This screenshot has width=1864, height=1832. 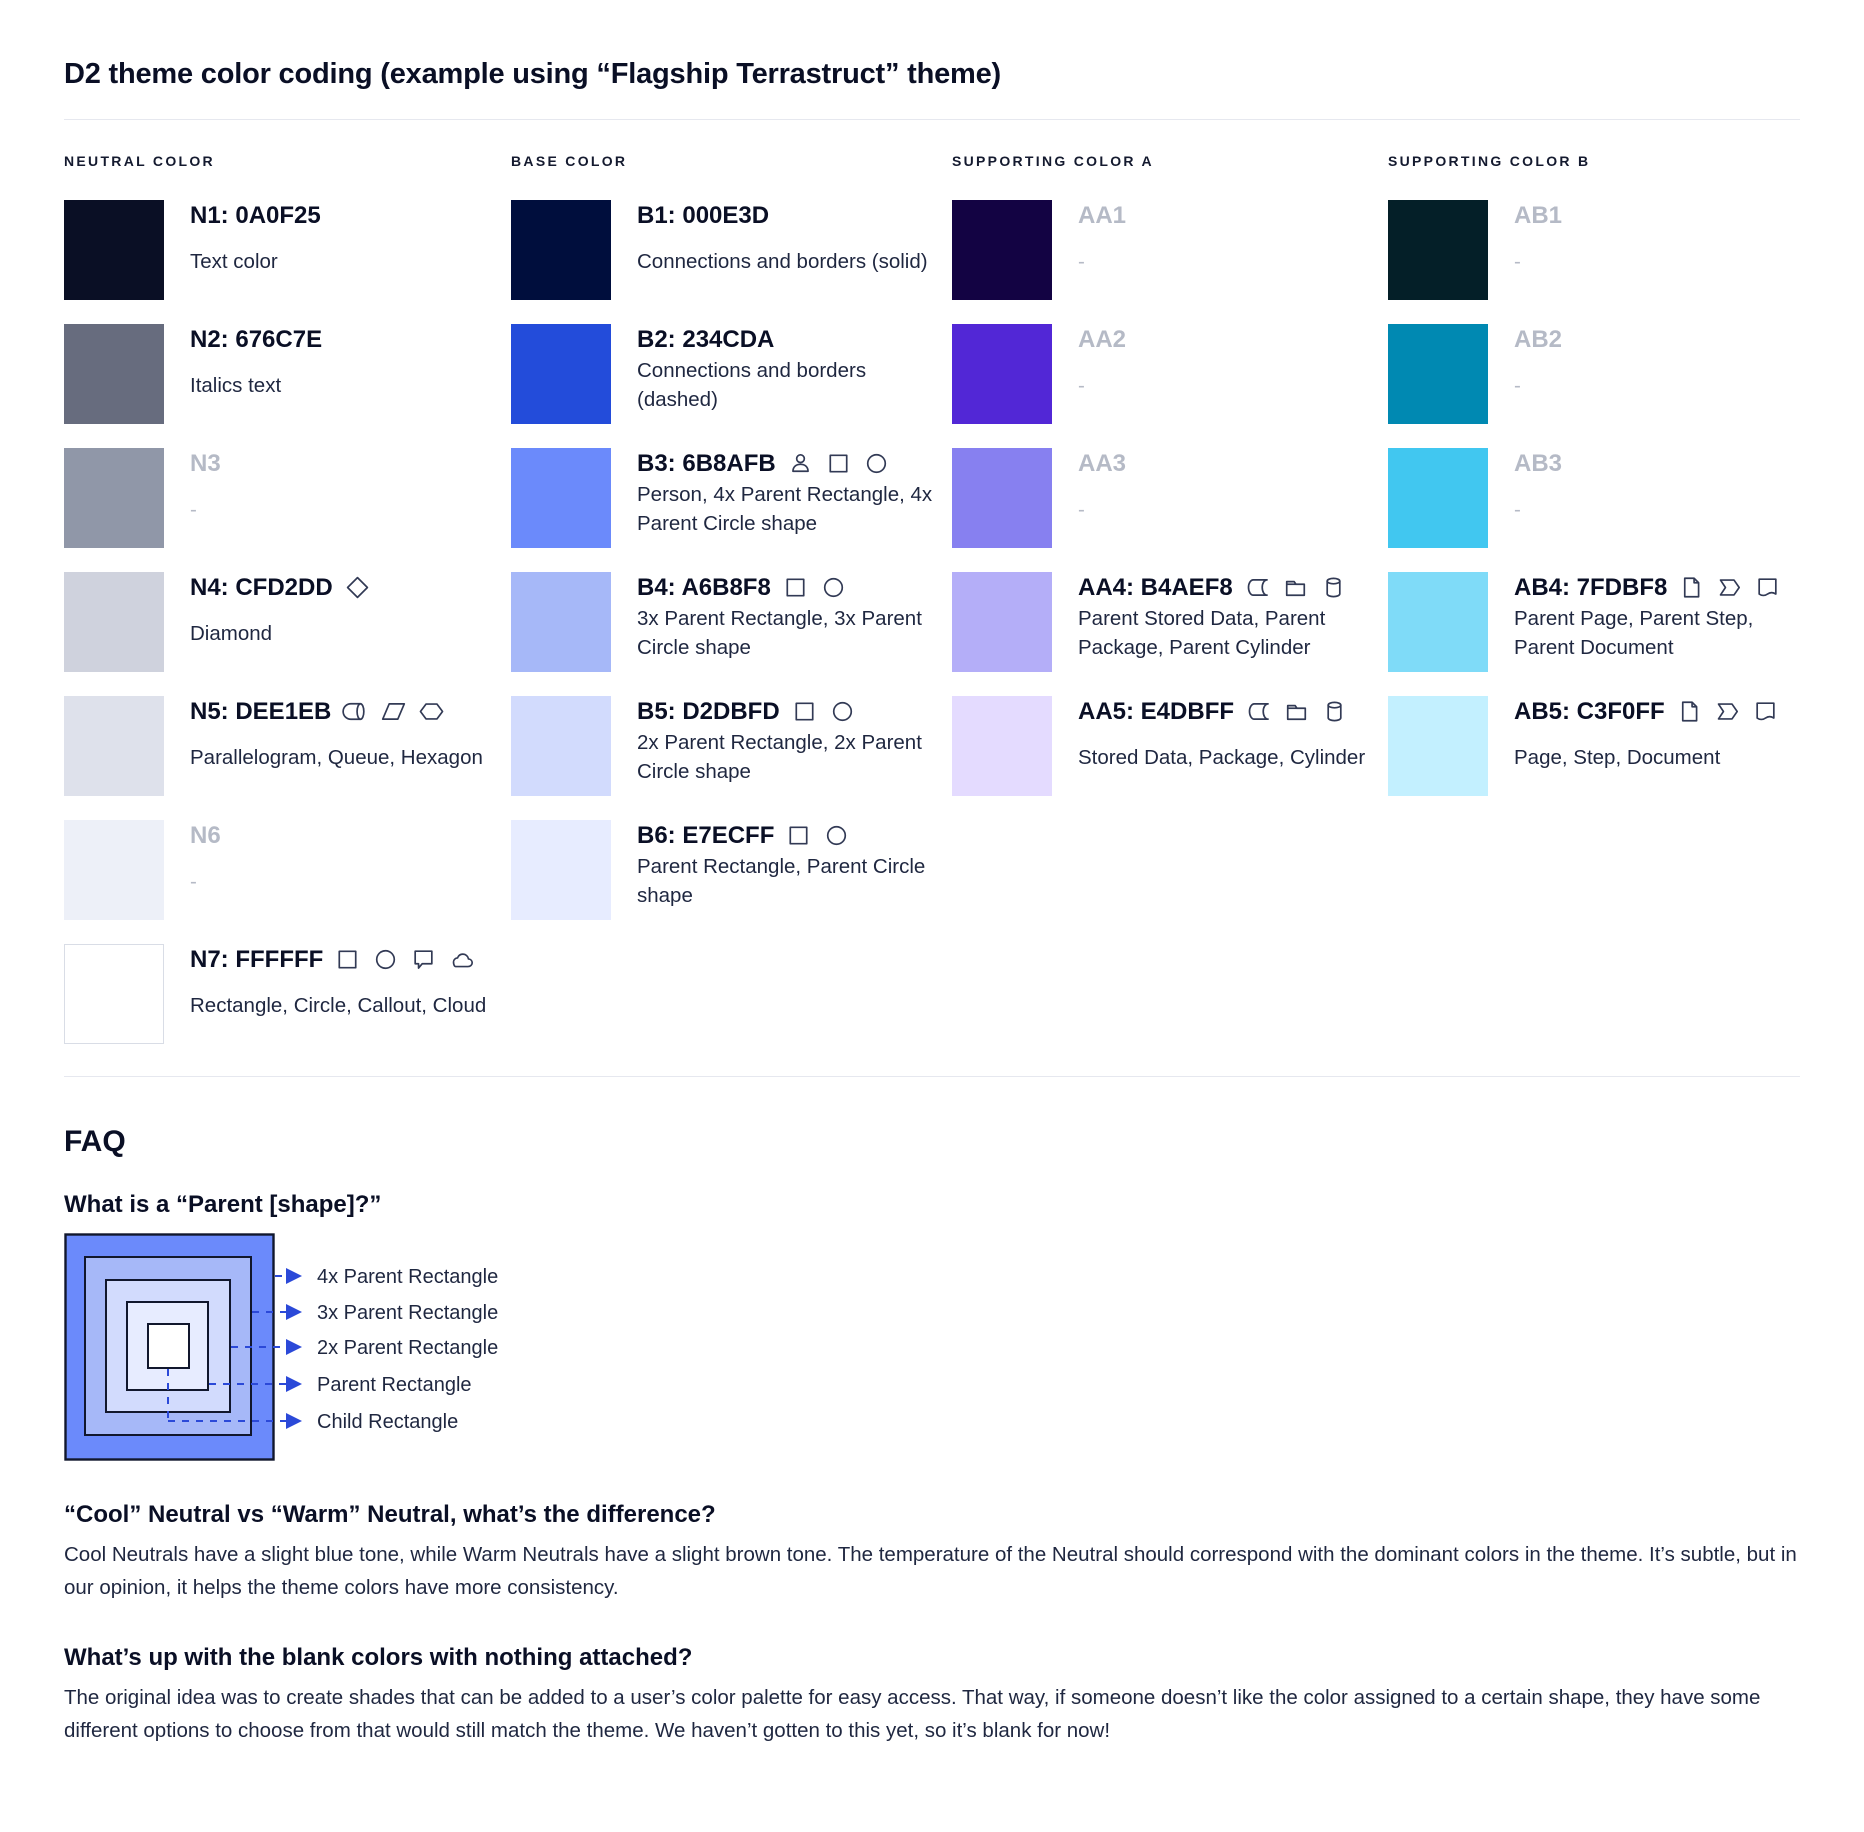 What do you see at coordinates (1689, 711) in the screenshot?
I see `page-icon` at bounding box center [1689, 711].